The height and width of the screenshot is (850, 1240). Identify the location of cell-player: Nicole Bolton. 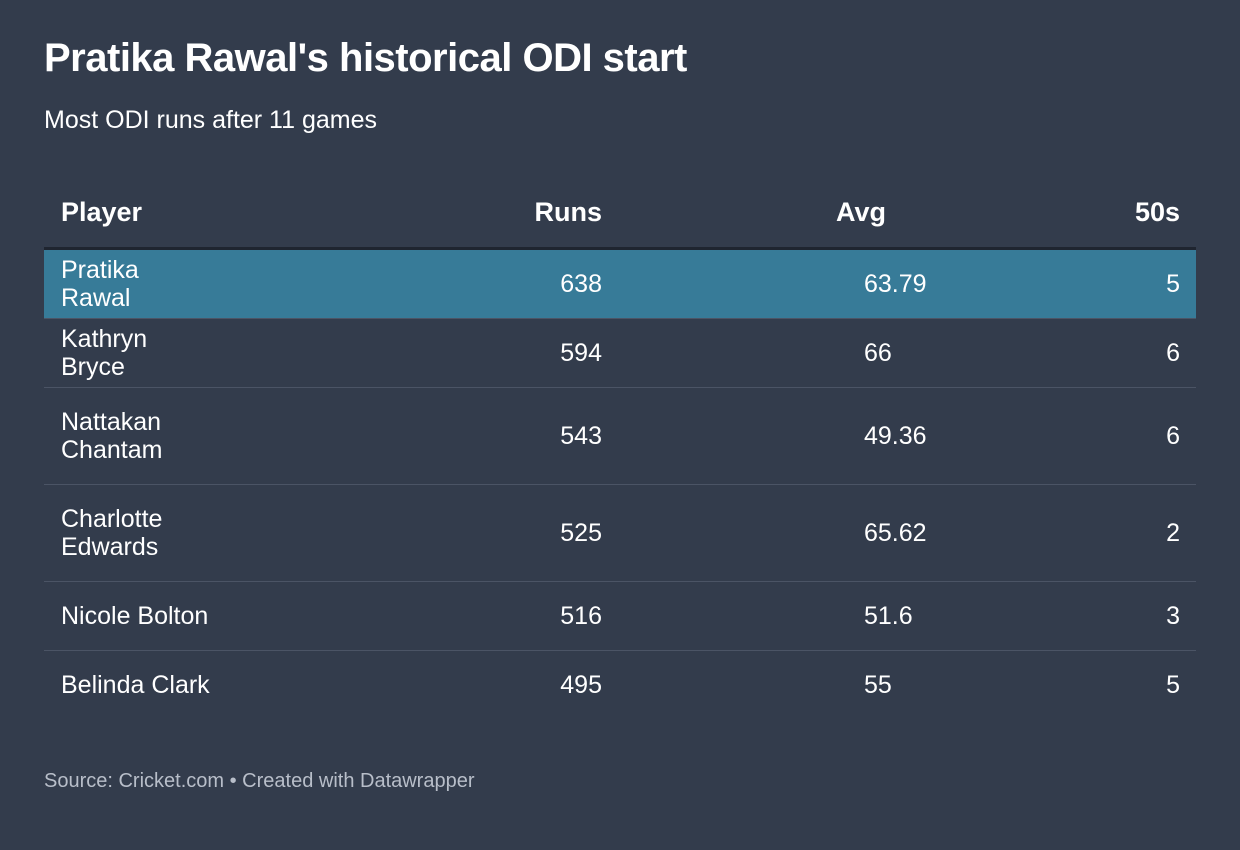
(218, 616).